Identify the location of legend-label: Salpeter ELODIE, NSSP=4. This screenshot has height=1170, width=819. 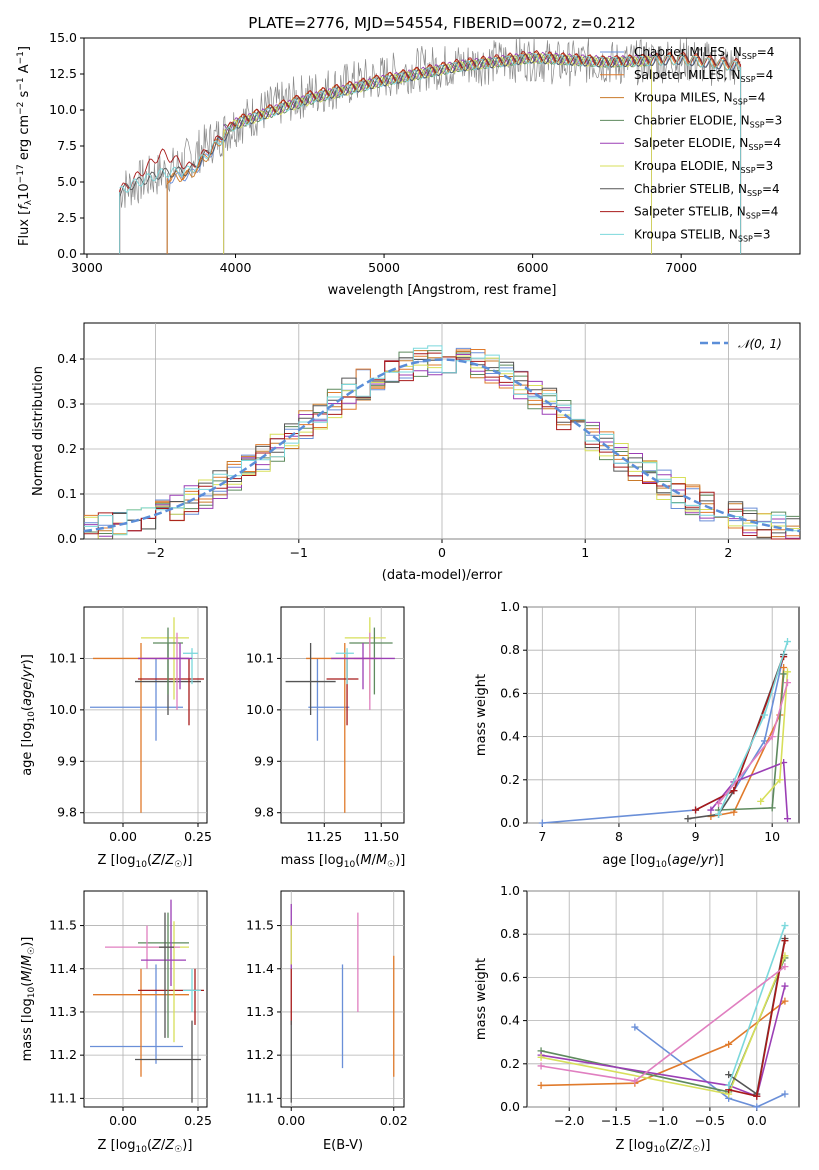
(707, 144).